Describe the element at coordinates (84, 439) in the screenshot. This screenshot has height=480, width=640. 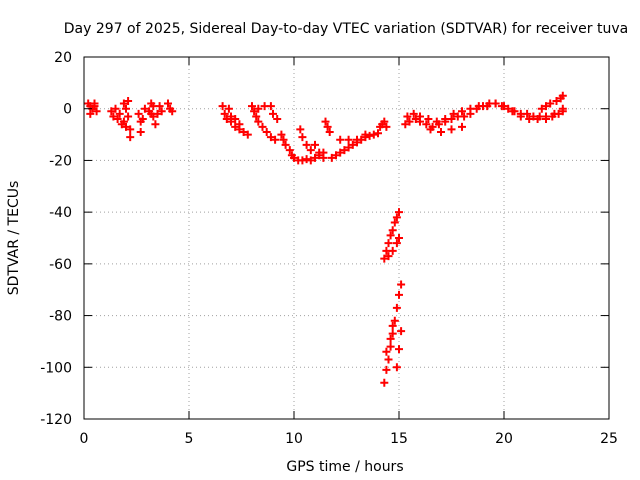
I see `x-tick-label: 0` at that location.